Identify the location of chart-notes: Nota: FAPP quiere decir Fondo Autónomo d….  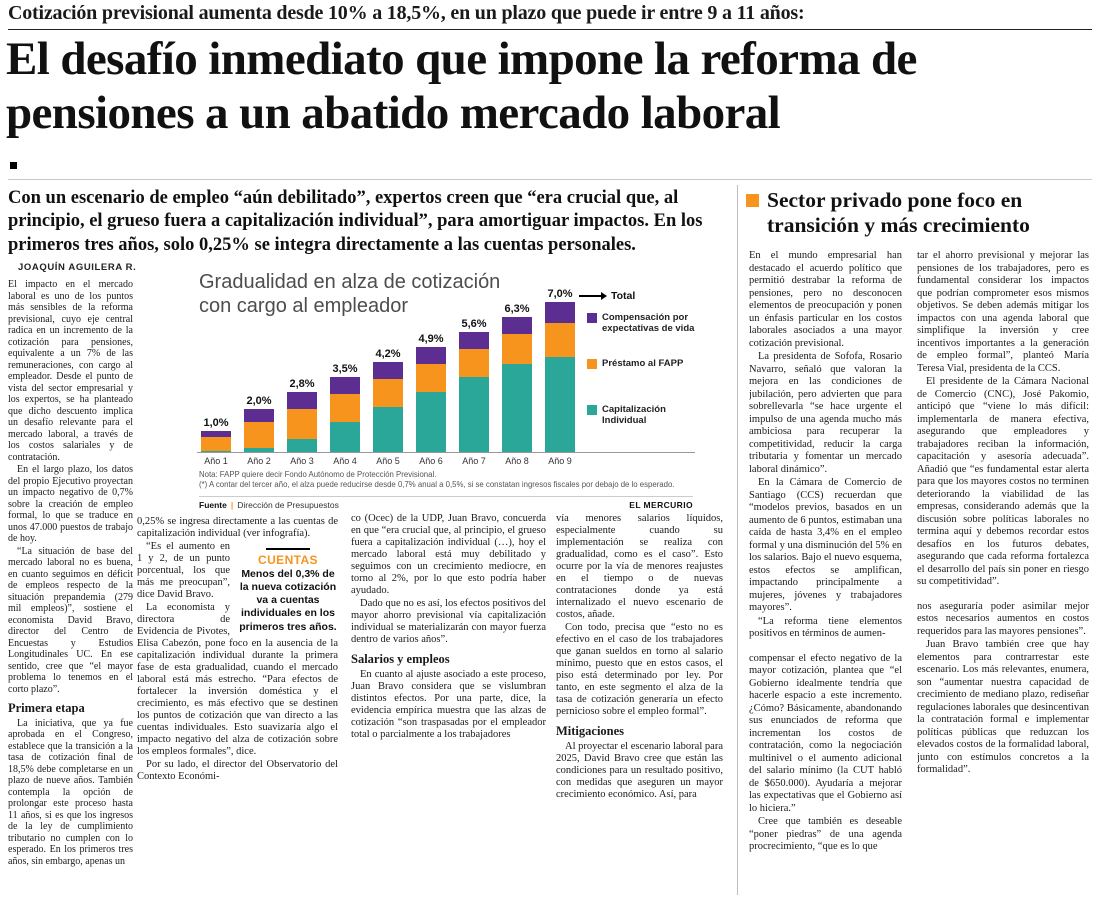
(446, 480).